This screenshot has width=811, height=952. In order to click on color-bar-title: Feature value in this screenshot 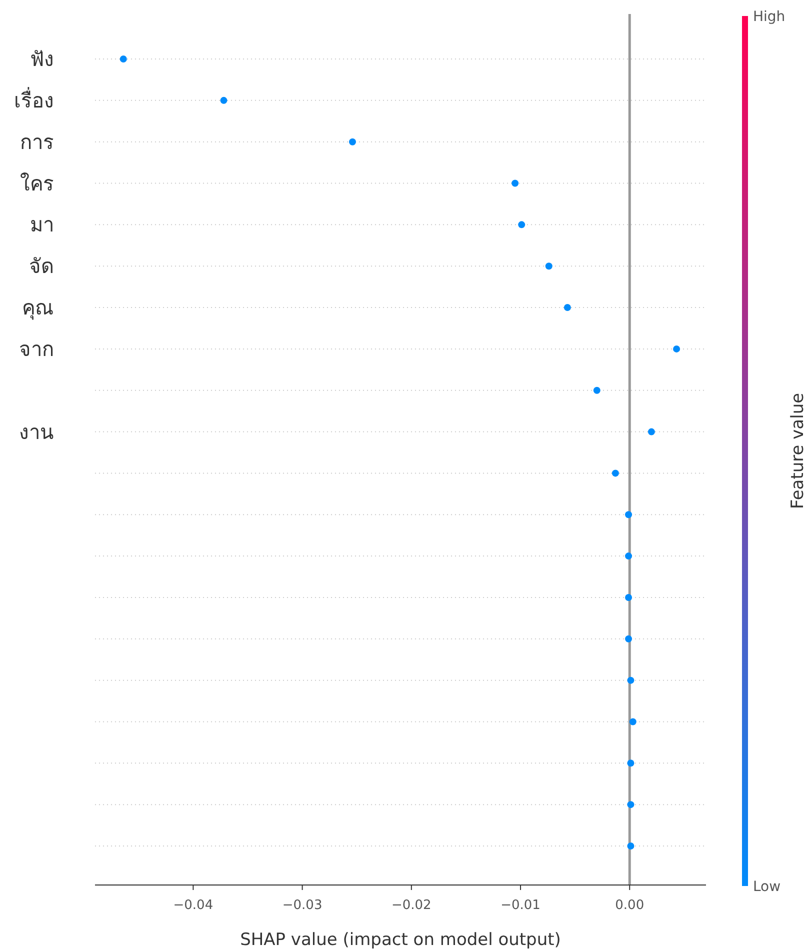, I will do `click(798, 451)`.